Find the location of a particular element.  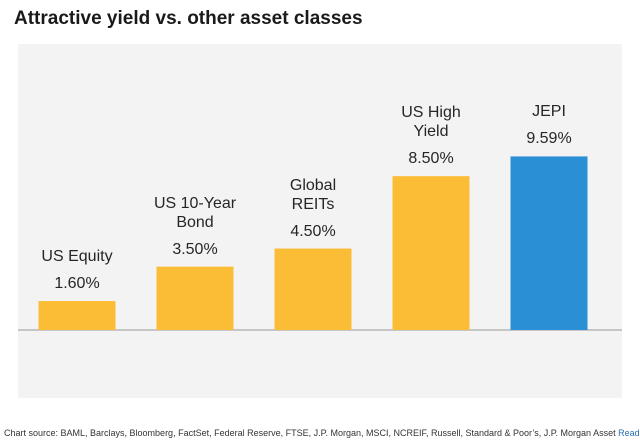

bar-label-group: US High Yield 8.50% is located at coordinates (431, 135).